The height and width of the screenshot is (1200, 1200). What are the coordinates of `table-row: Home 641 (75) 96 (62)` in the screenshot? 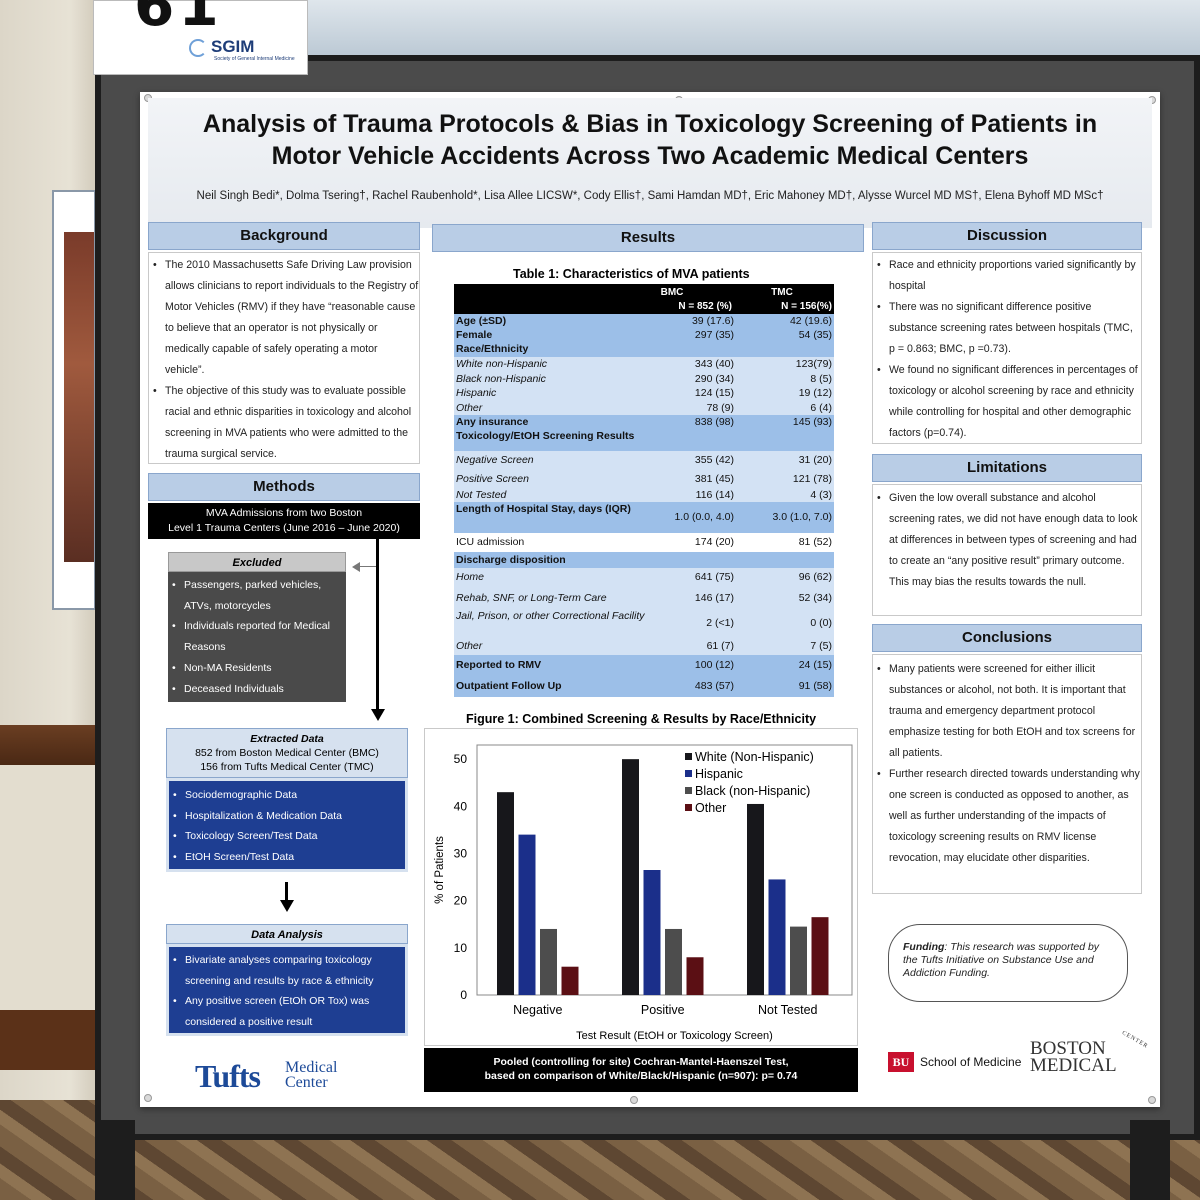 It's located at (644, 578).